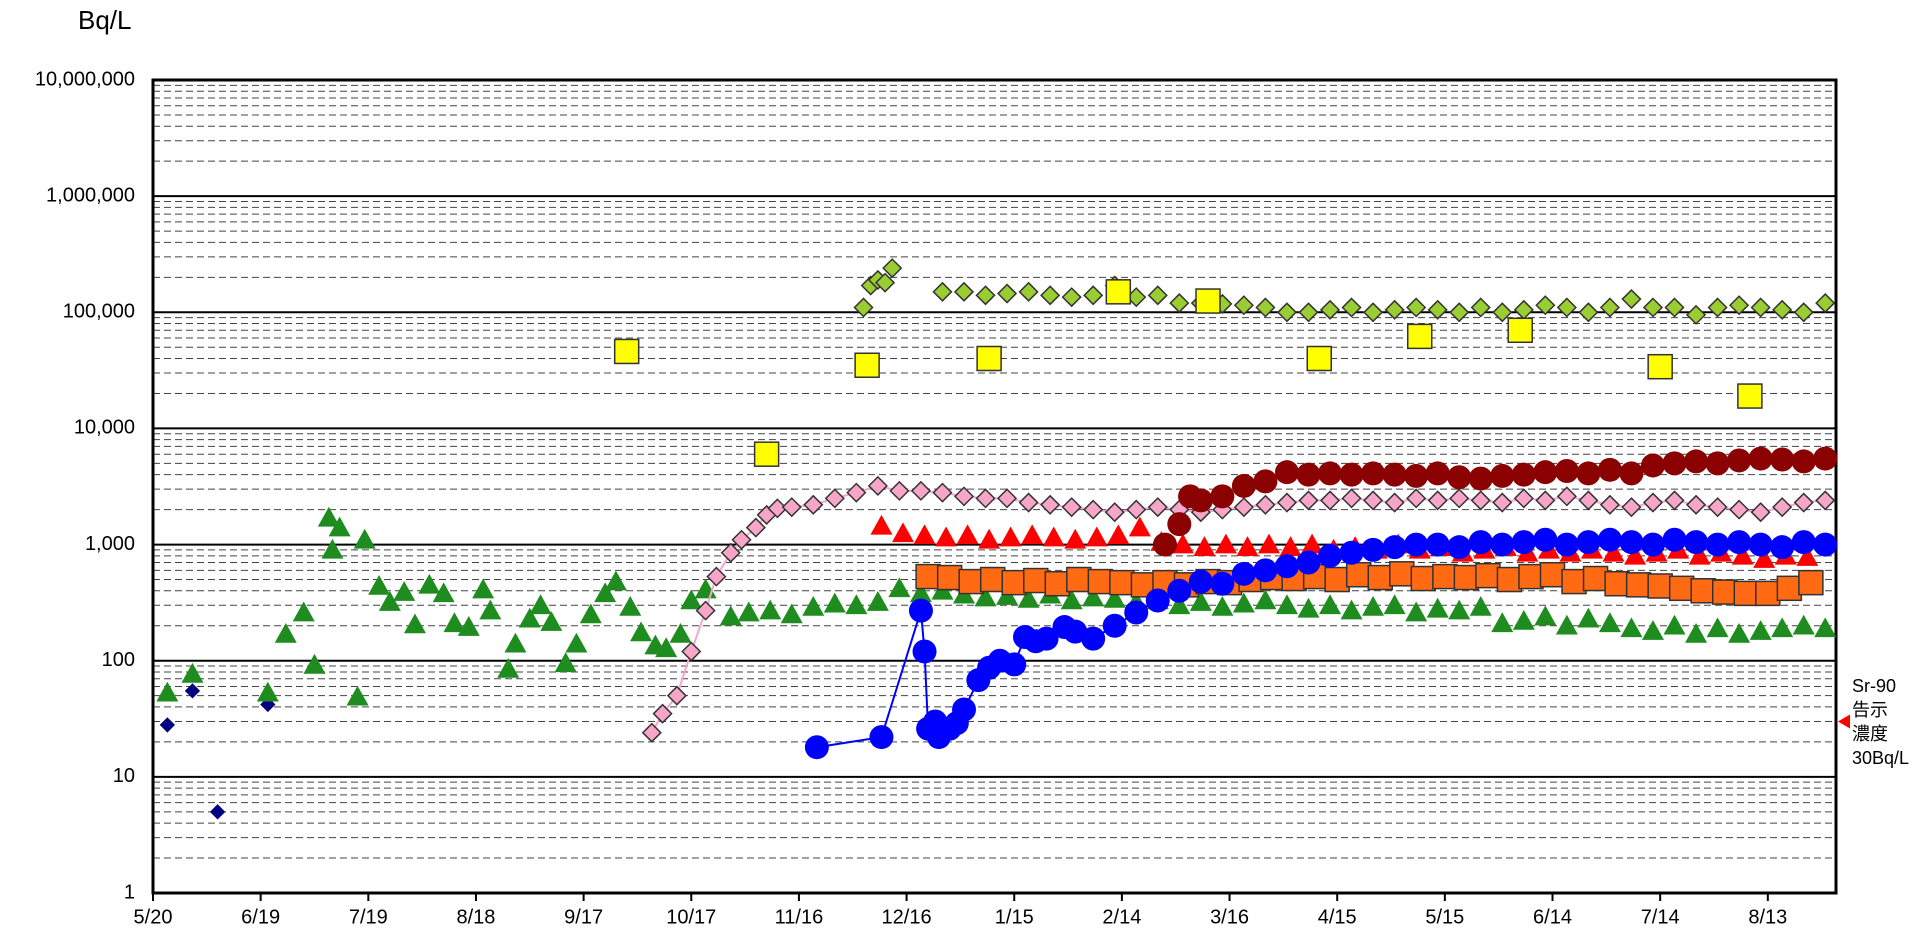 The height and width of the screenshot is (931, 1930). I want to click on annotation-arrow, so click(1844, 721).